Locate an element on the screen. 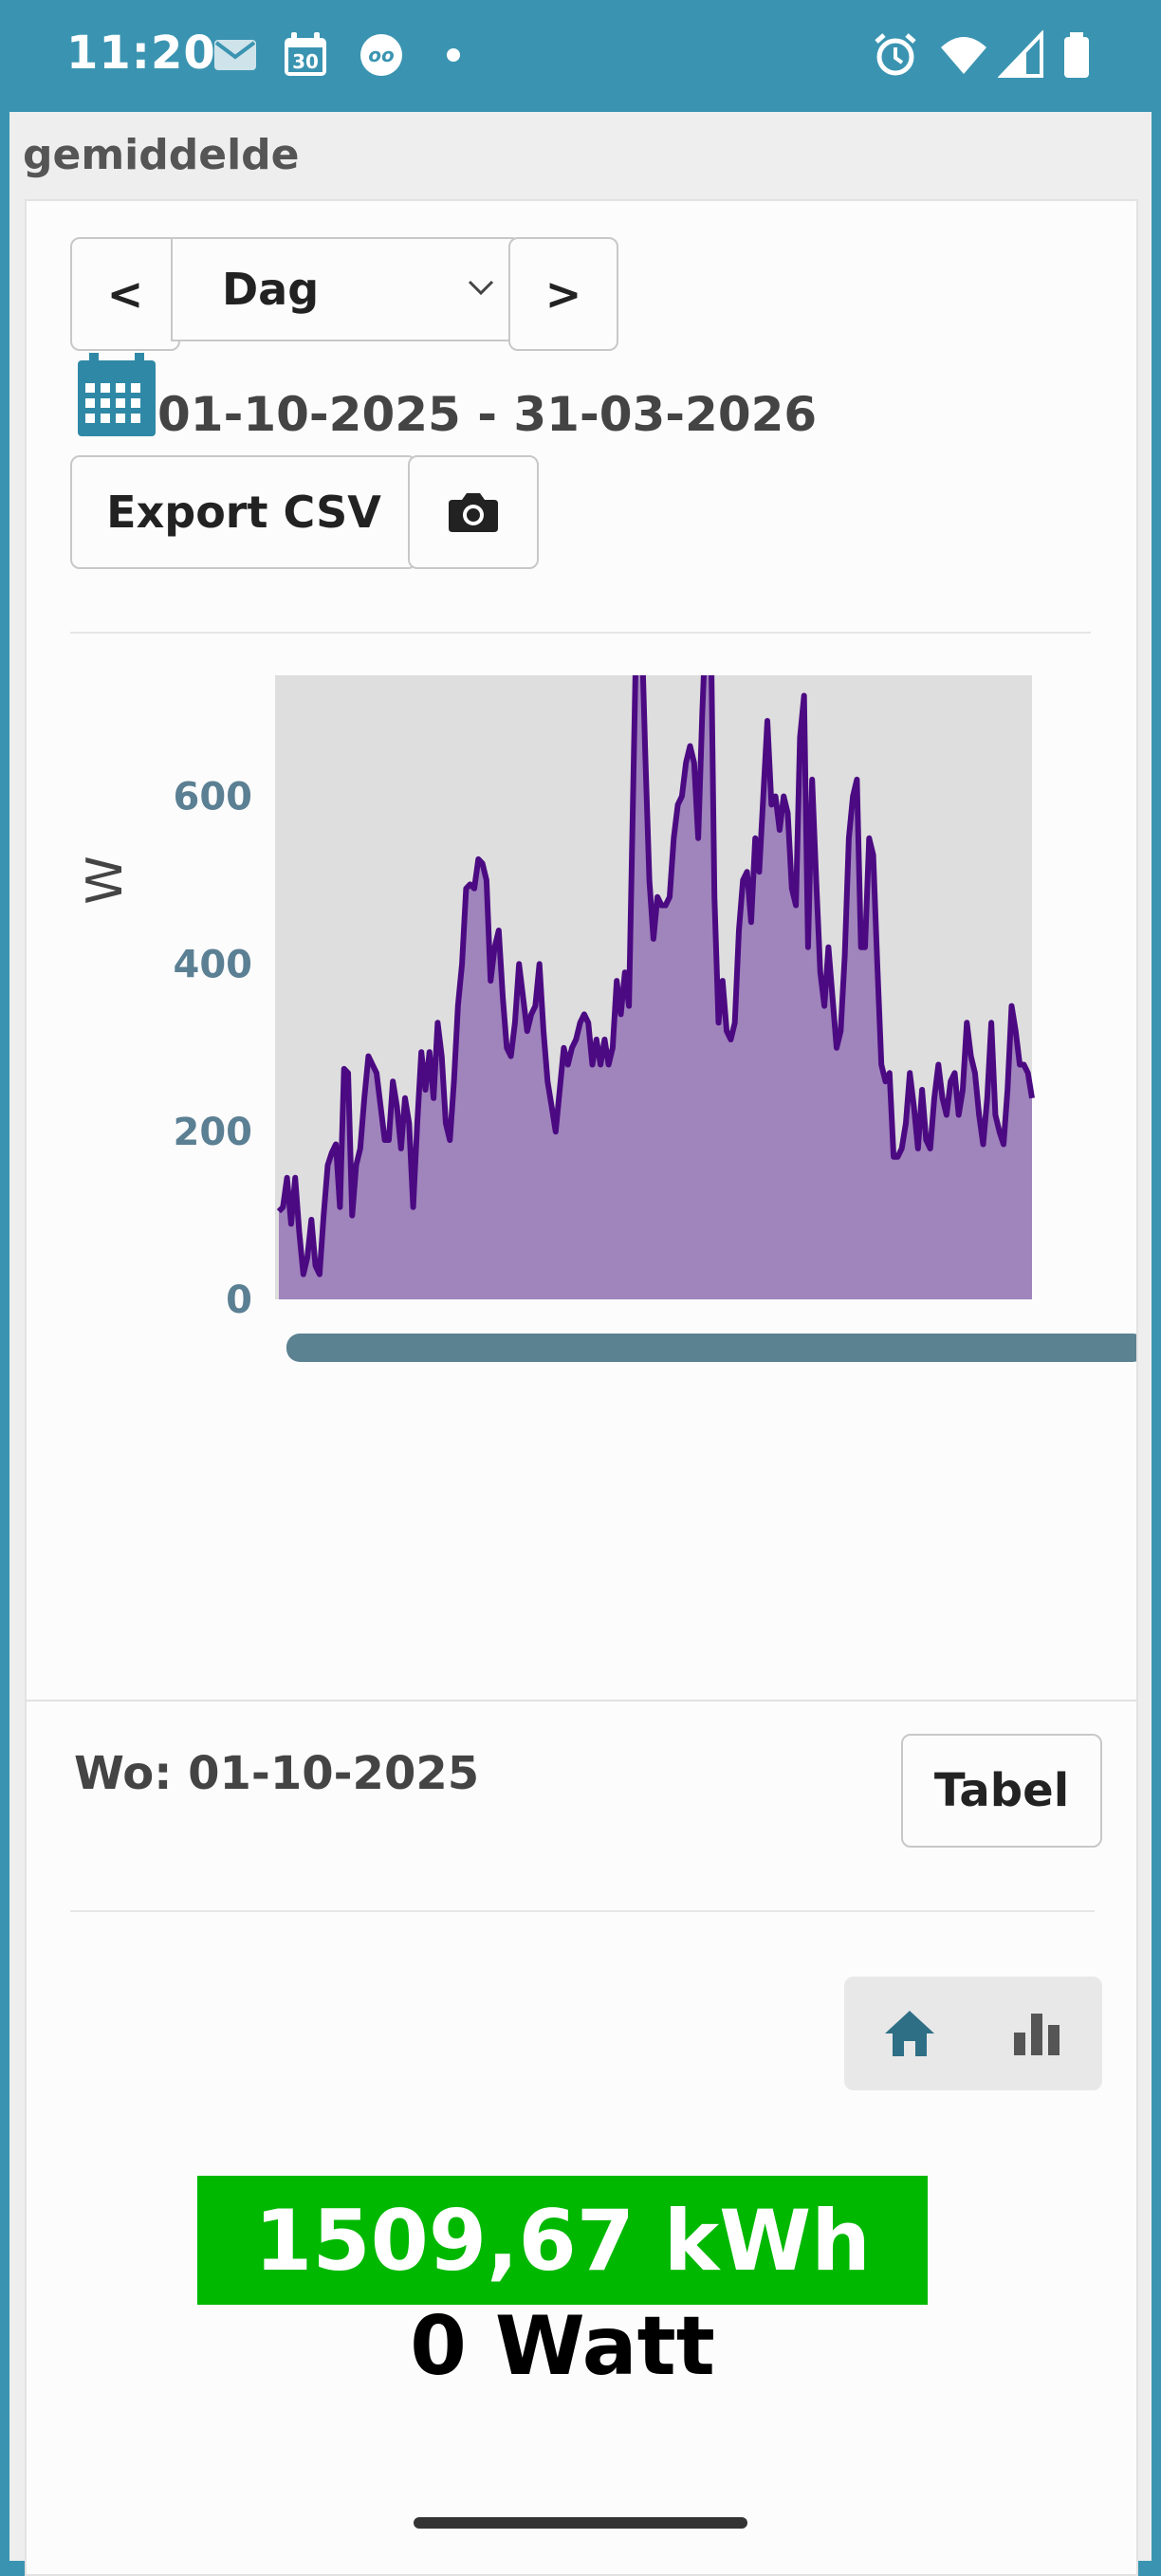 The height and width of the screenshot is (2576, 1161). calendar-icon is located at coordinates (116, 395).